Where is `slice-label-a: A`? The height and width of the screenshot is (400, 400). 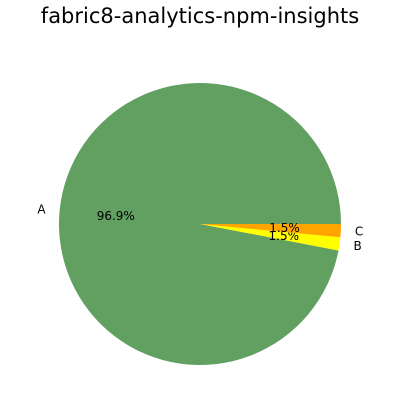 slice-label-a: A is located at coordinates (41, 209).